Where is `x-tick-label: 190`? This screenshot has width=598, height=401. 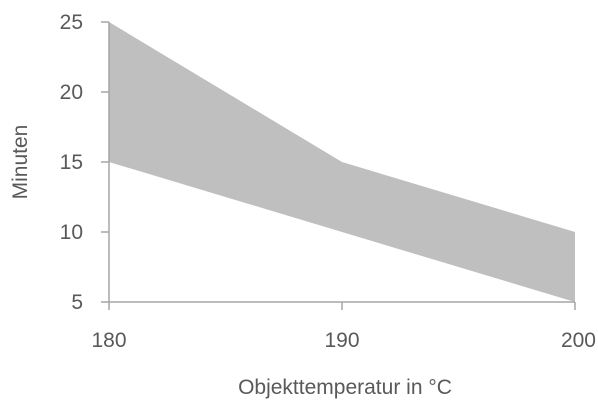
x-tick-label: 190 is located at coordinates (341, 340).